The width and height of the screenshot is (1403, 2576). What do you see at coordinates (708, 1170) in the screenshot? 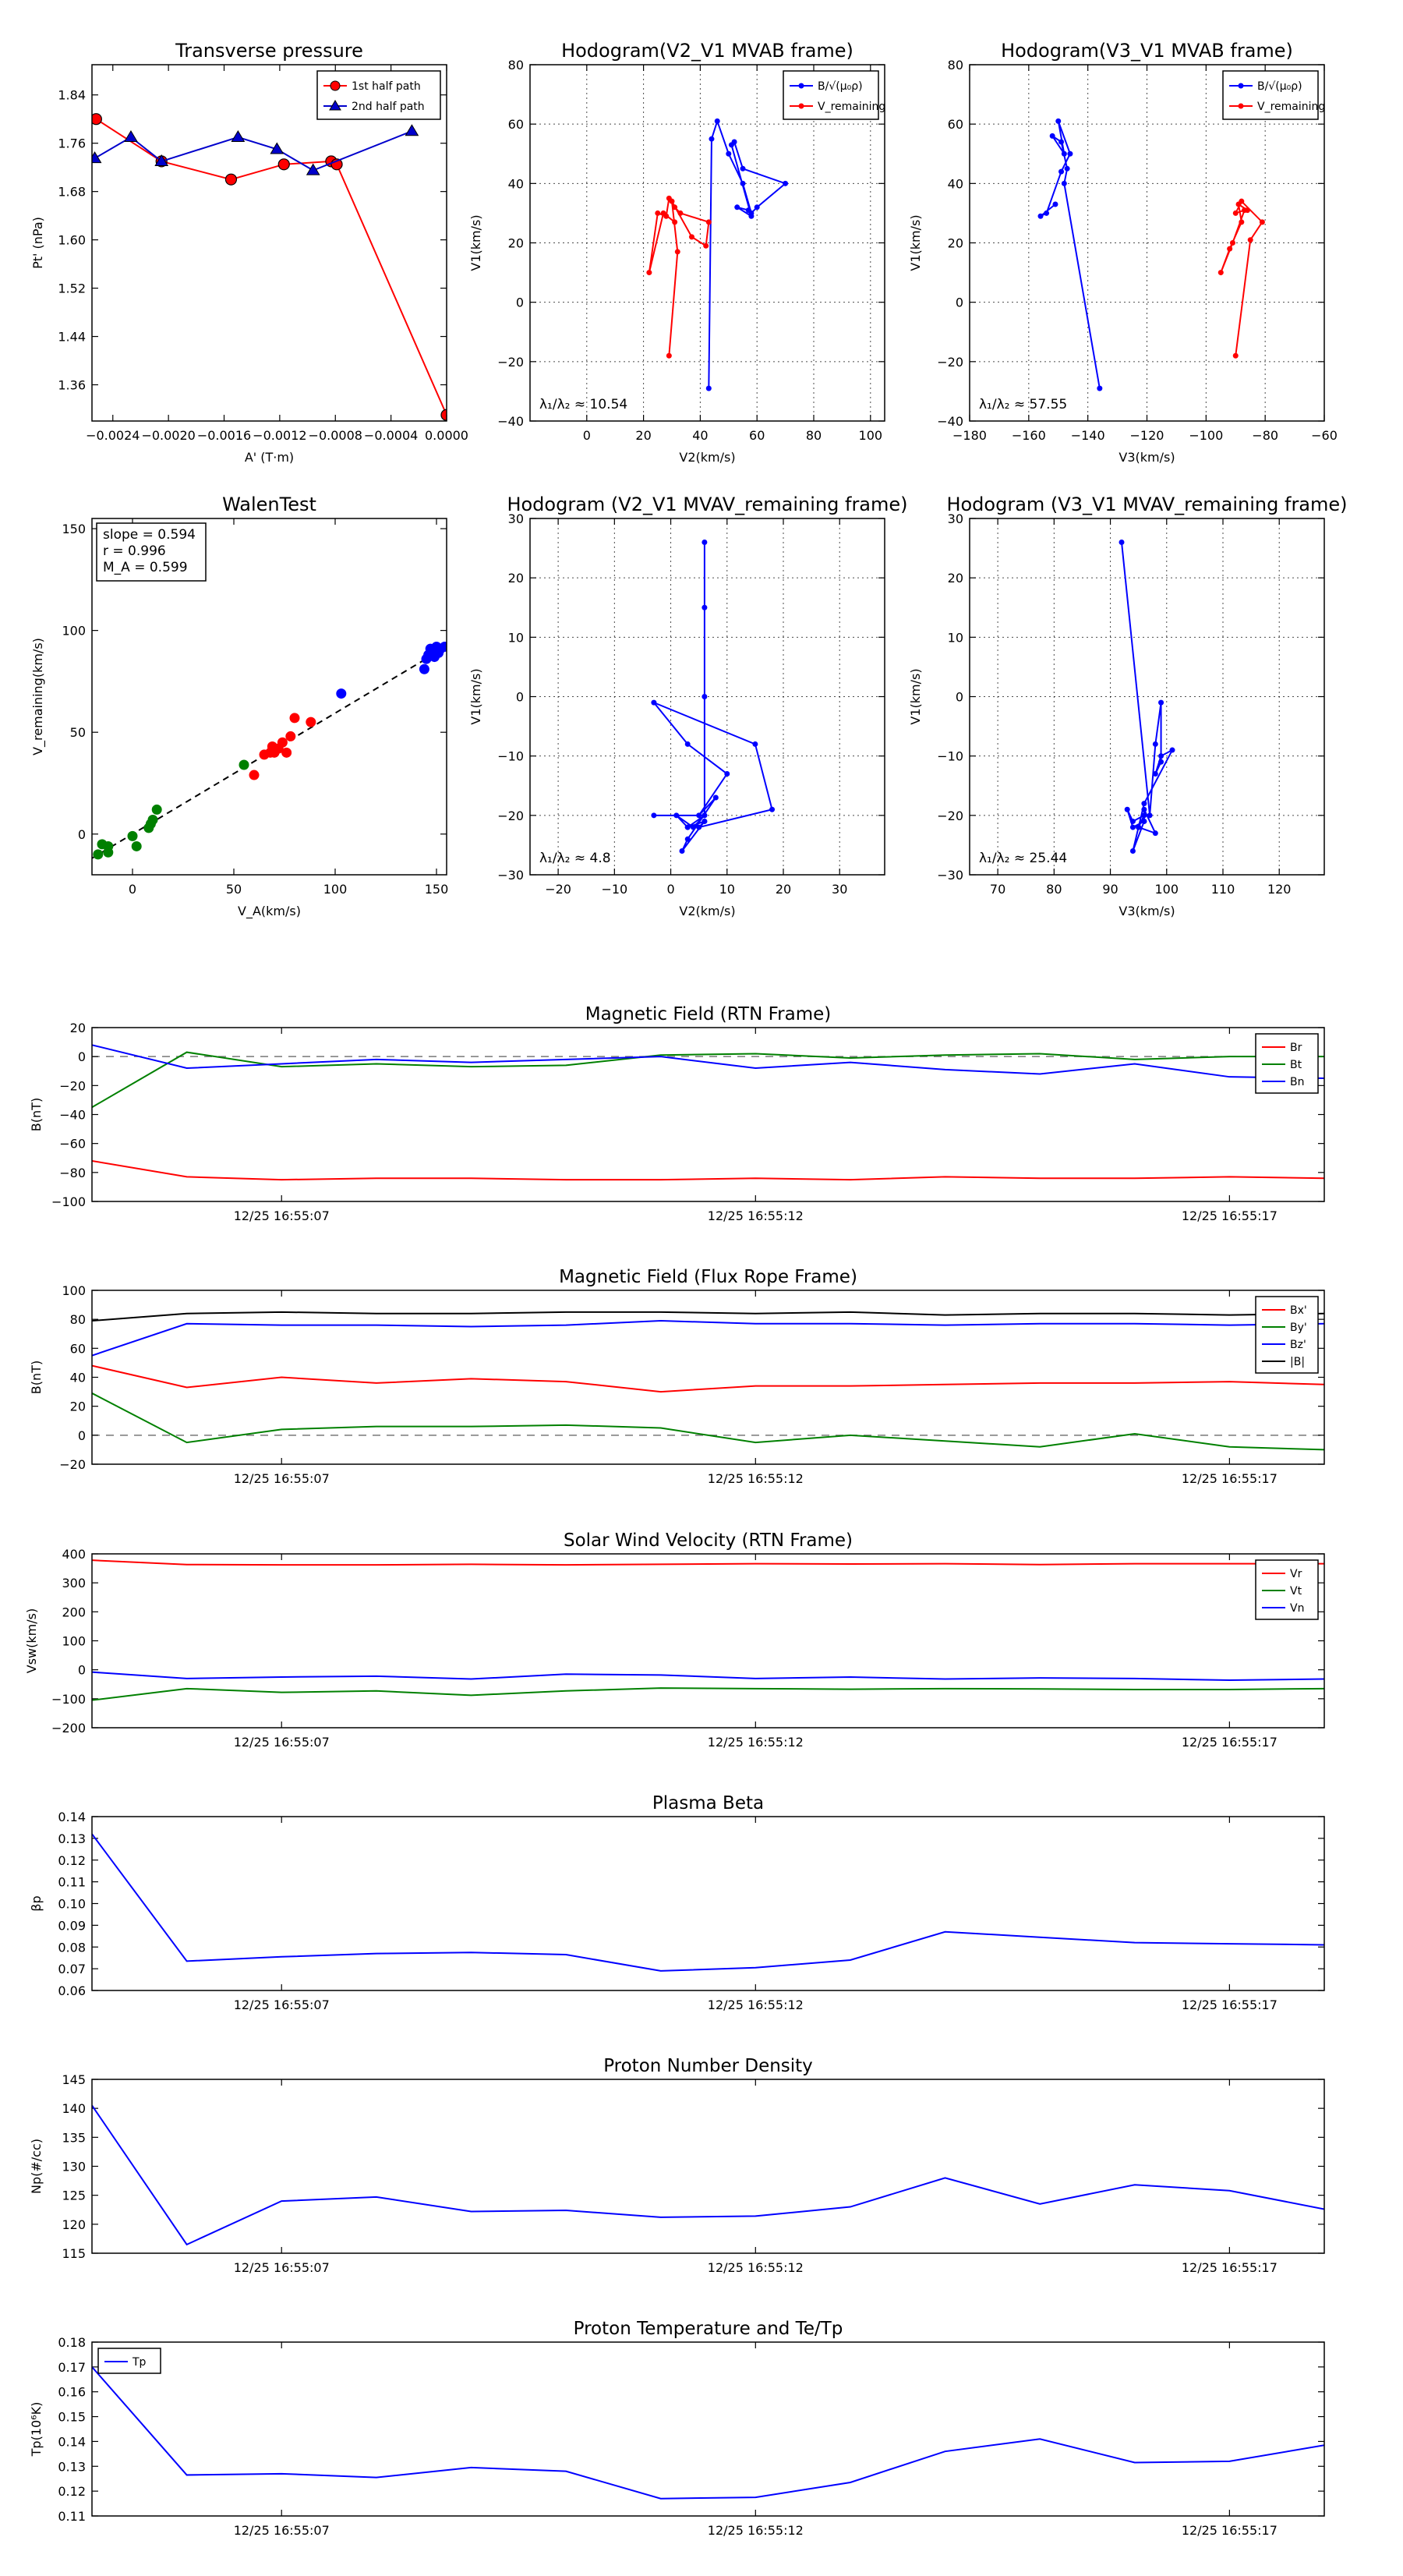
I see `series-line-Br` at bounding box center [708, 1170].